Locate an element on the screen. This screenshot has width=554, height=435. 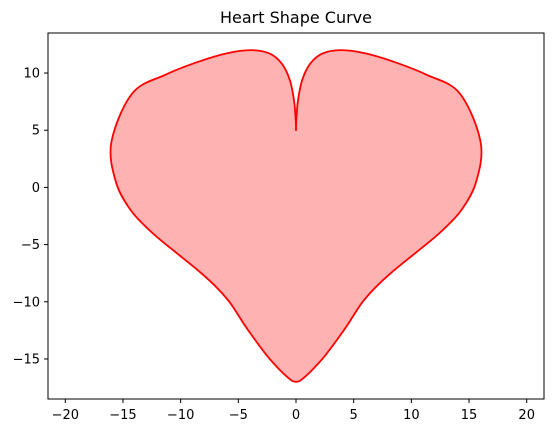
x-tick-label: −5 is located at coordinates (238, 415).